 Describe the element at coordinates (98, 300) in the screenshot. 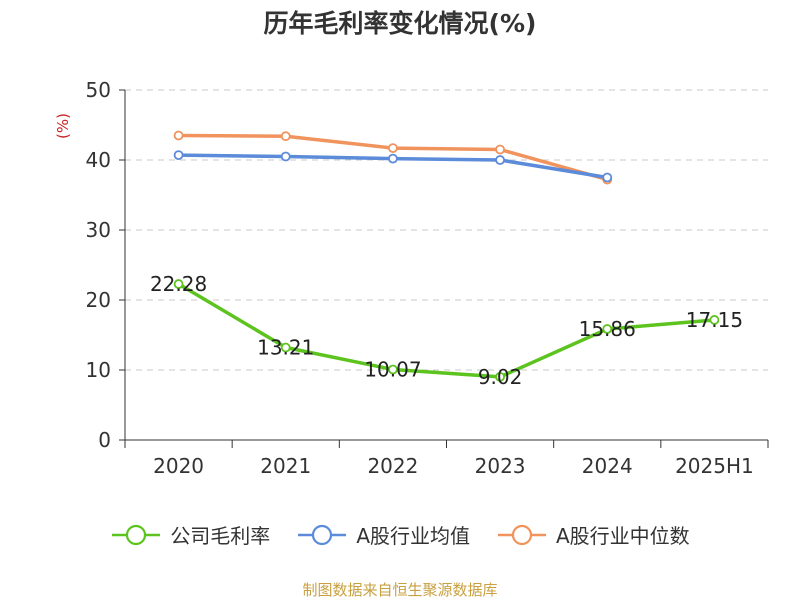

I see `y-tick-label: 20` at that location.